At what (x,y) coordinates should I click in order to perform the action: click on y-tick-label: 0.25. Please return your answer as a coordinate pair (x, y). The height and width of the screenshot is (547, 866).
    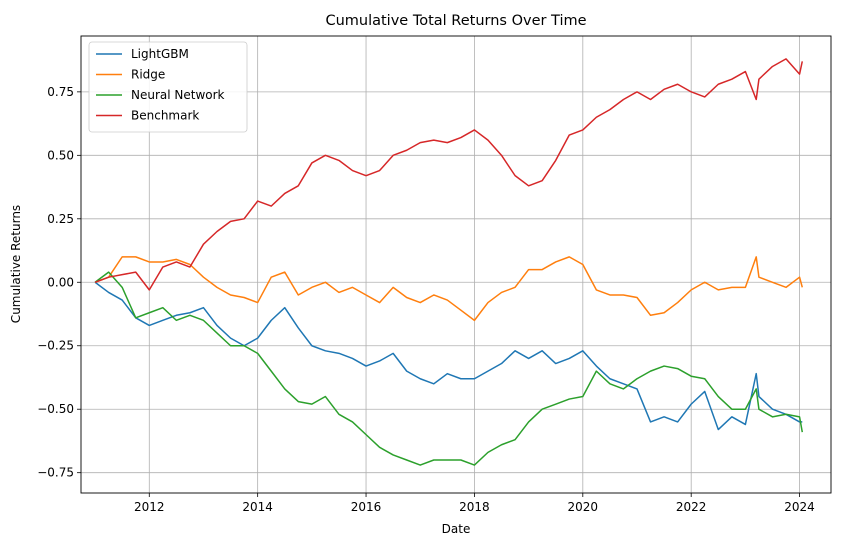
    Looking at the image, I should click on (60, 219).